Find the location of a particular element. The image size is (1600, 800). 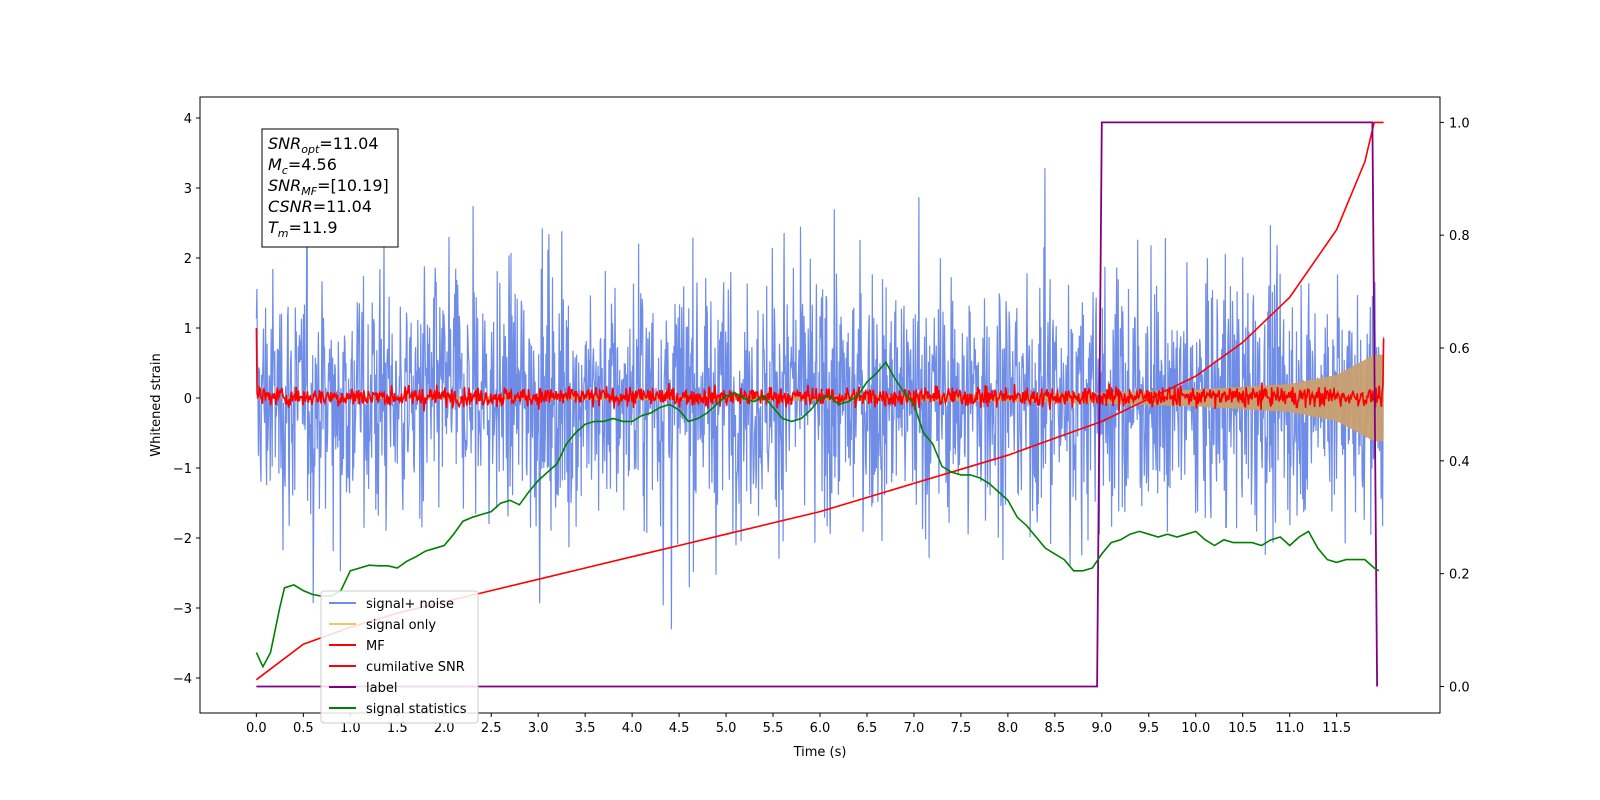

info-line: SNRMF=[10.19] is located at coordinates (328, 187).